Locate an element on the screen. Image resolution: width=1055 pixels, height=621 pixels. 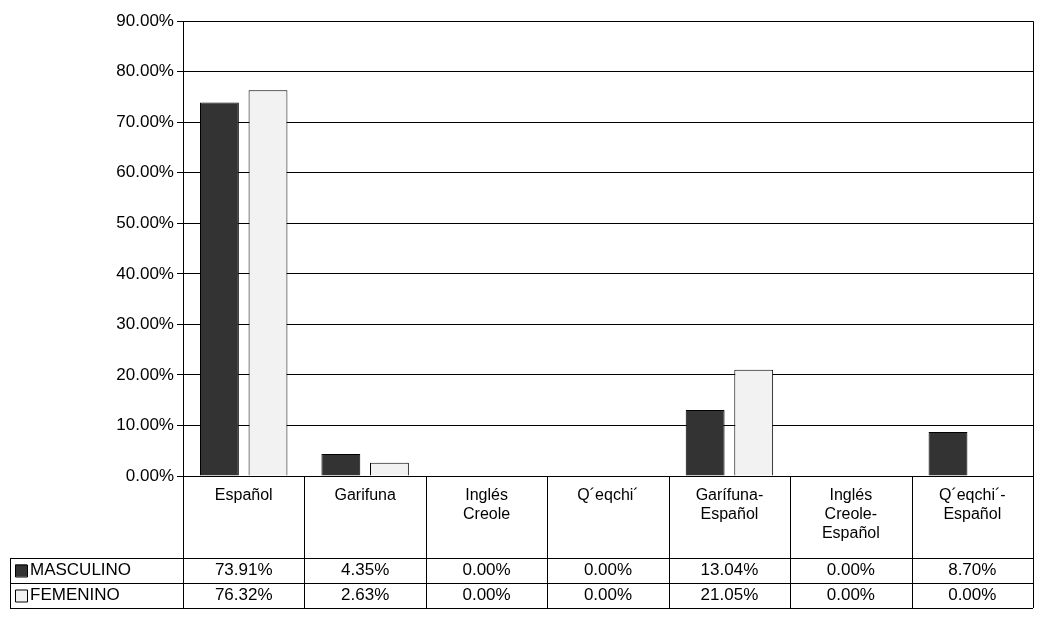
y-tick-label: 30.00% is located at coordinates (145, 324).